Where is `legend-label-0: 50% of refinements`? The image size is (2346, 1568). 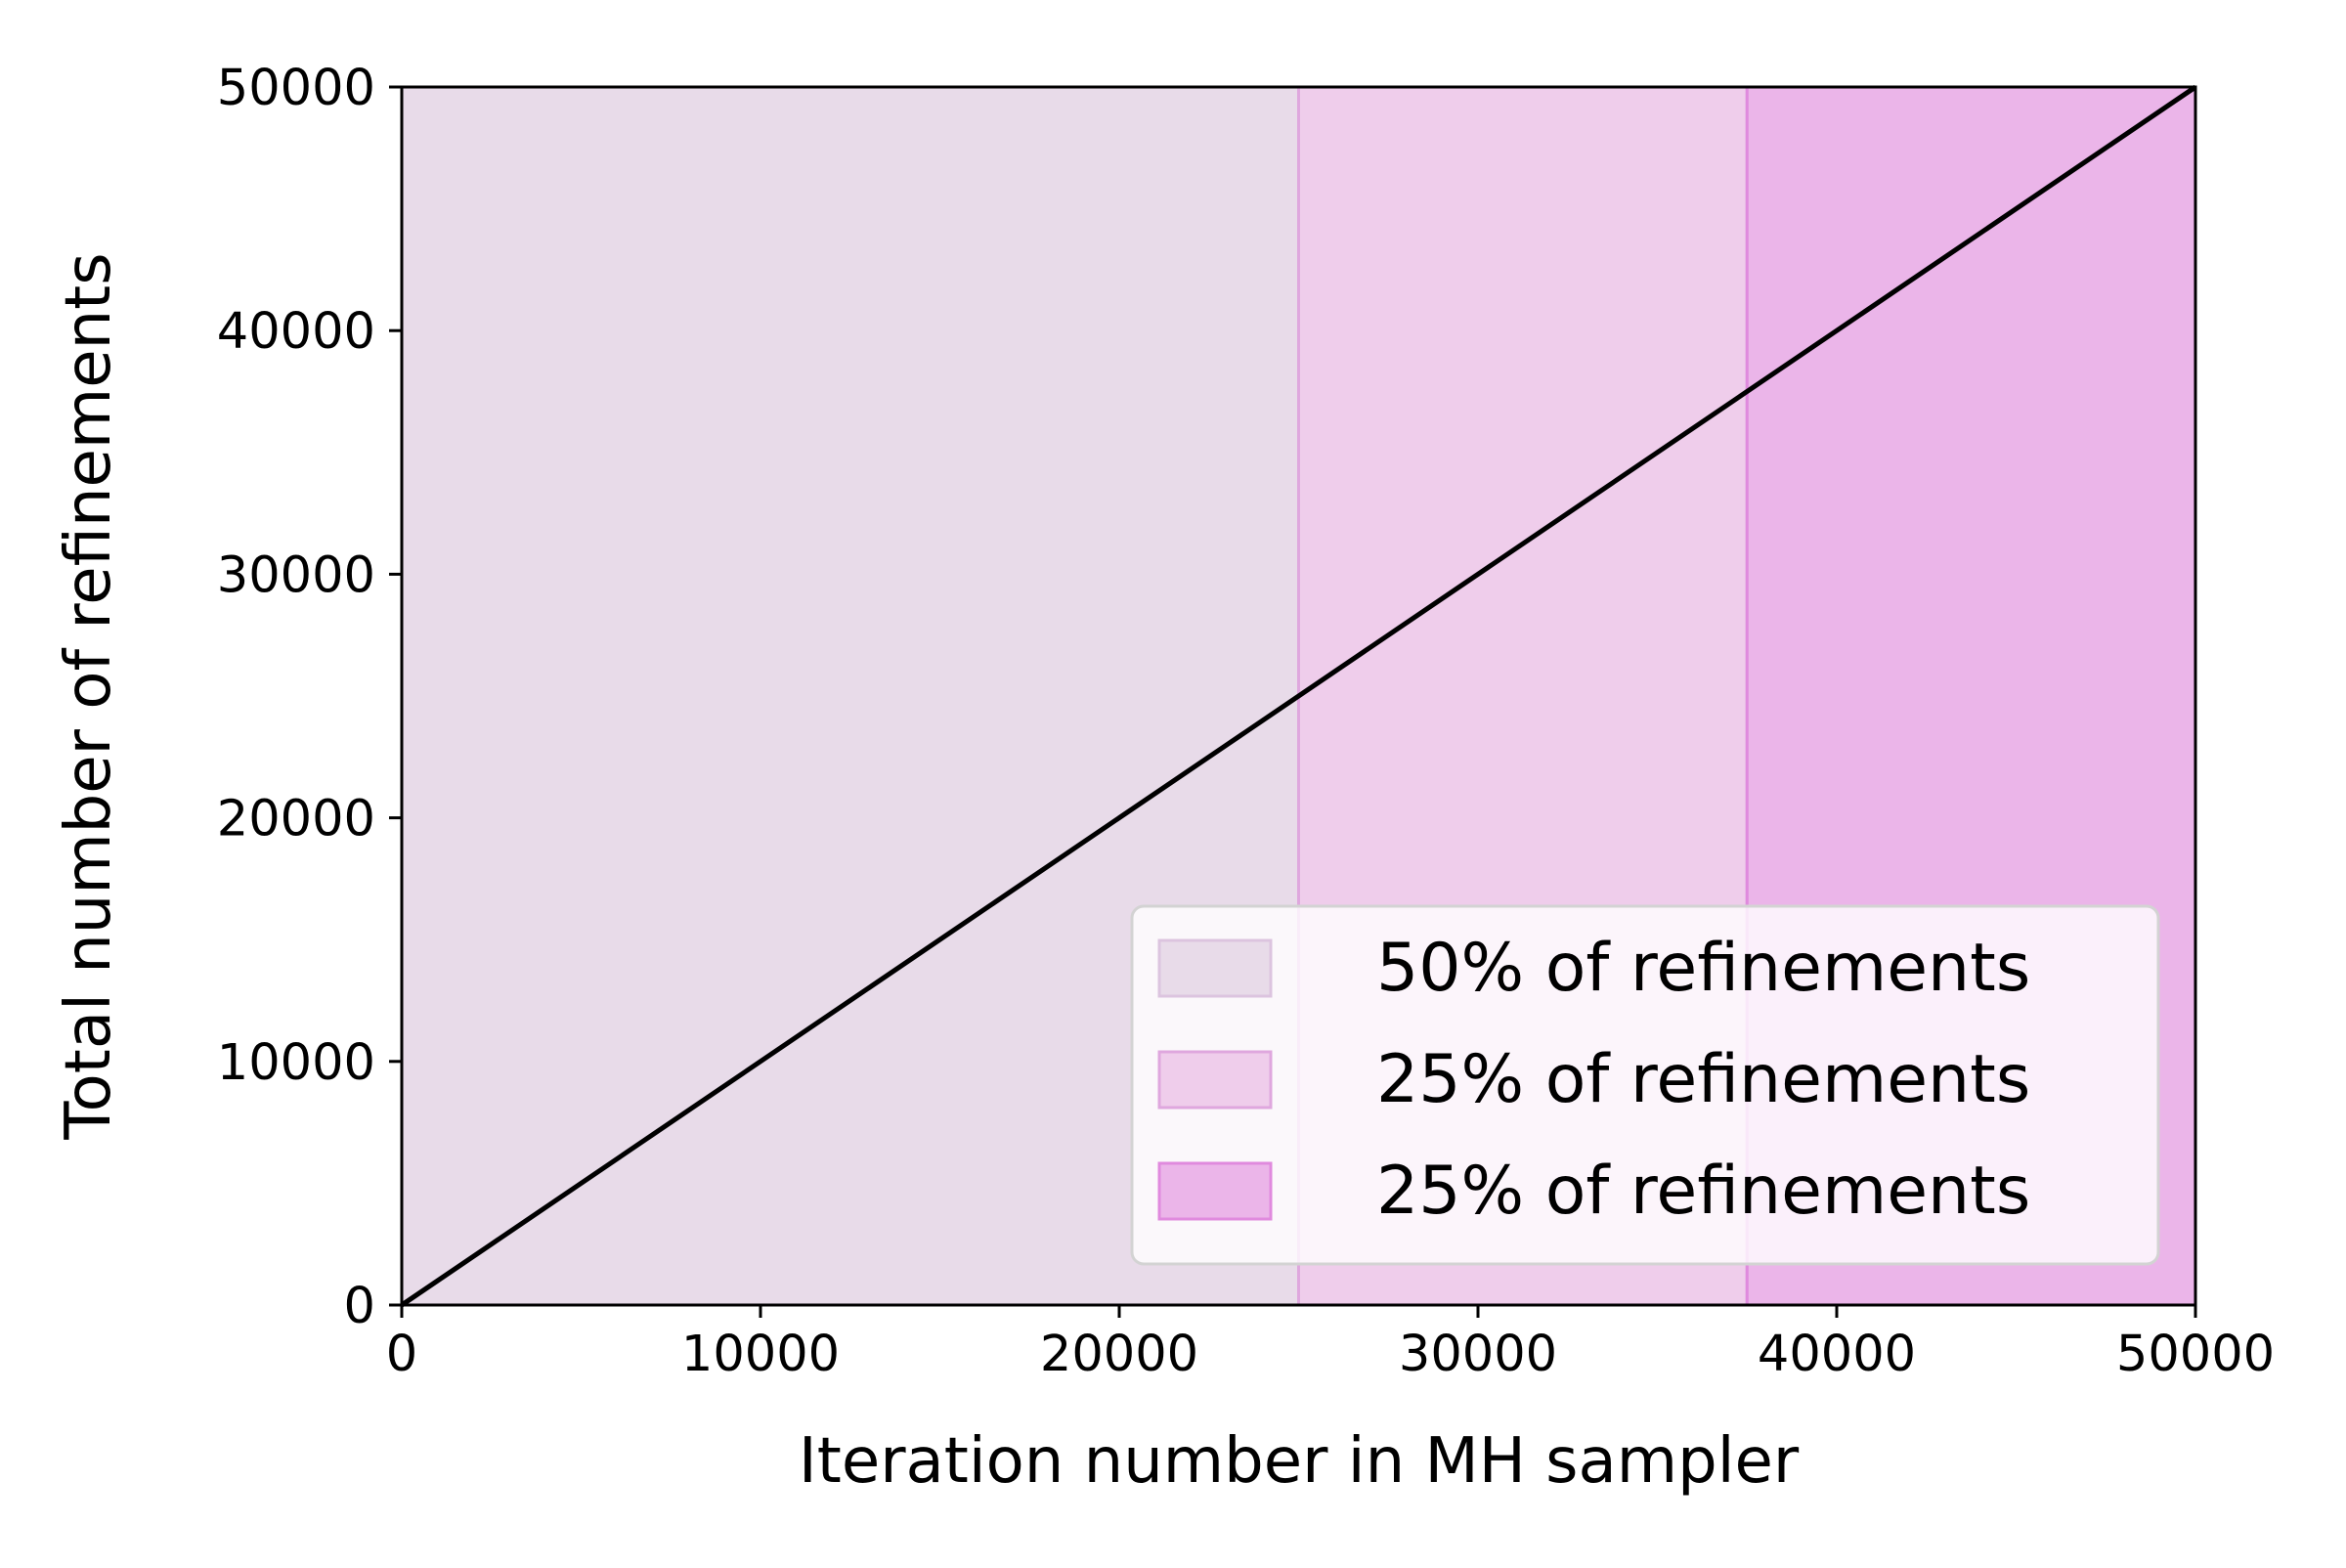 legend-label-0: 50% of refinements is located at coordinates (1703, 968).